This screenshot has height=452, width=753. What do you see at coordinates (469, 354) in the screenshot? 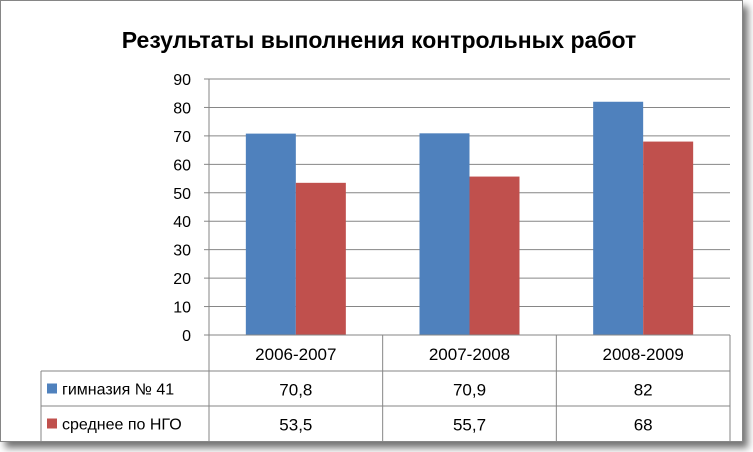
I see `category-label-2007-2008: 2007-2008` at bounding box center [469, 354].